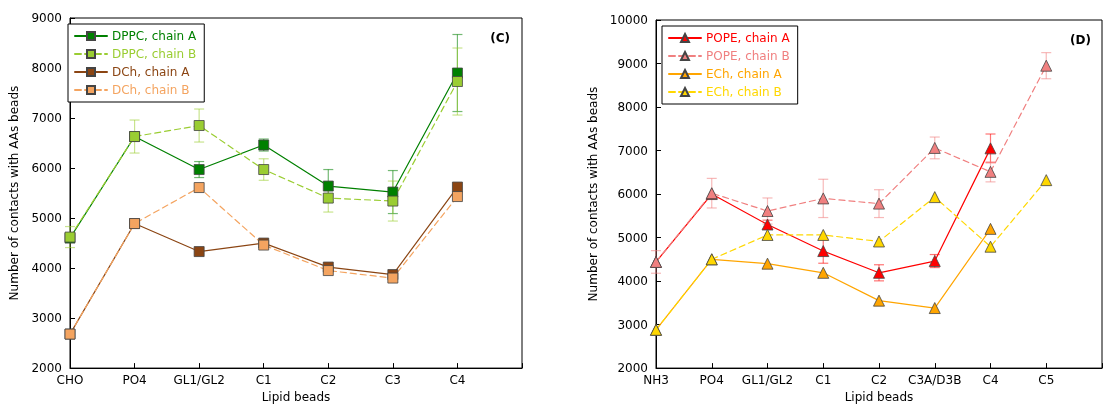  What do you see at coordinates (1081, 40) in the screenshot?
I see `annotation: (D)` at bounding box center [1081, 40].